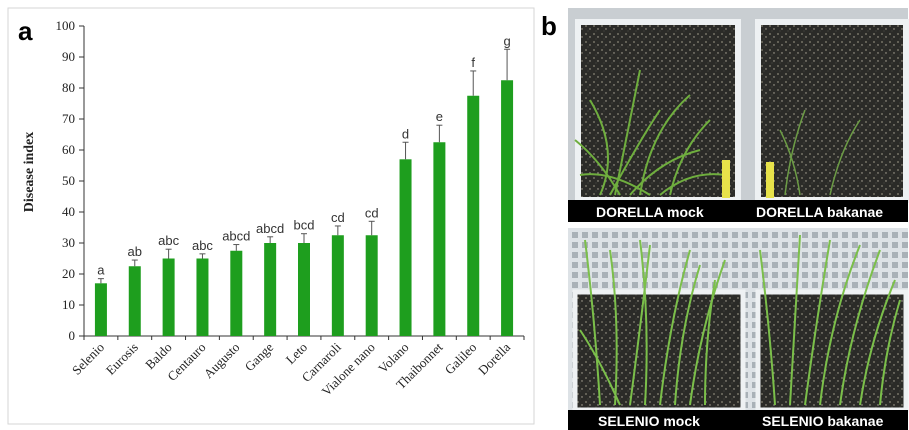  I want to click on y-tick-label: 10, so click(68, 304).